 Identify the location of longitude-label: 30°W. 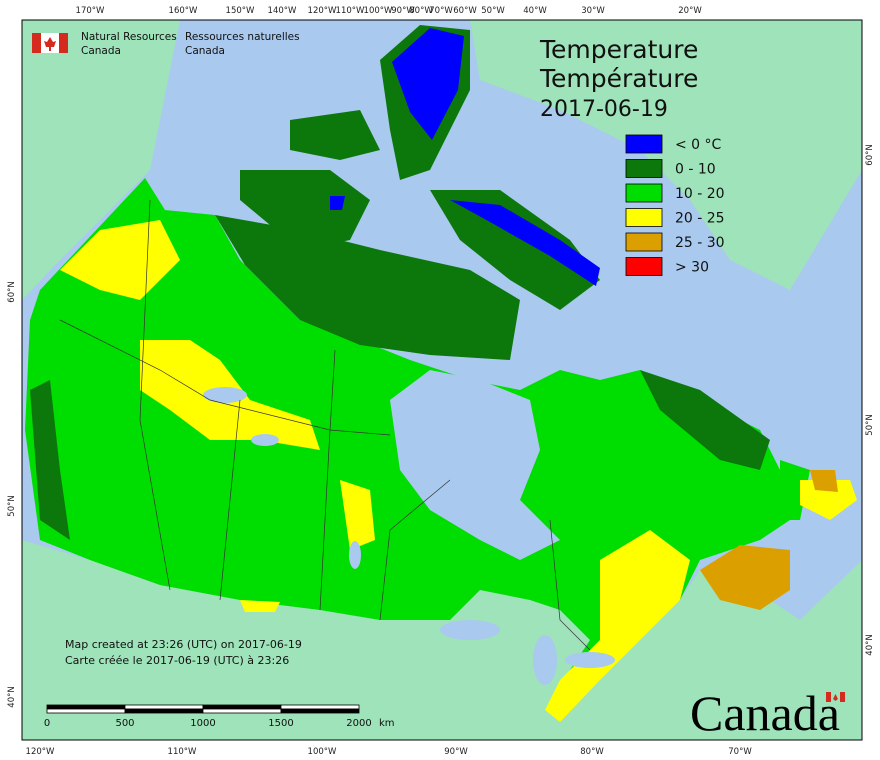
(593, 11).